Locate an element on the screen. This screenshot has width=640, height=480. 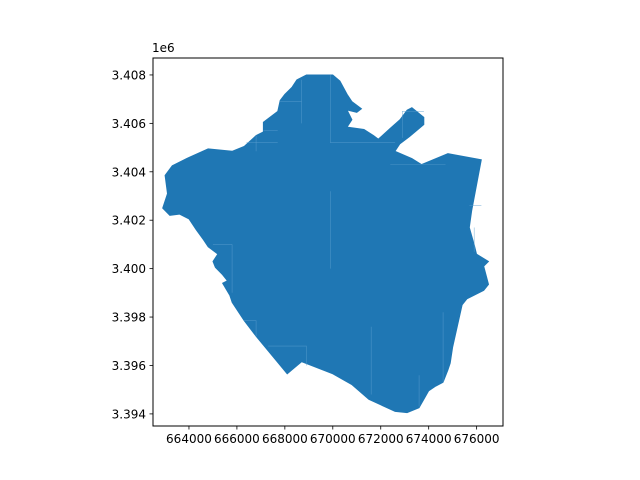
x-tick-label-4: 672000 is located at coordinates (381, 439).